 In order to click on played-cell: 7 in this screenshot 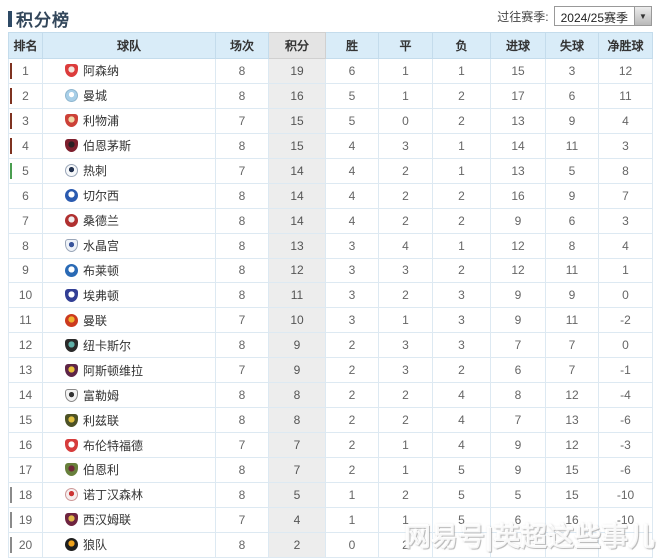, I will do `click(242, 445)`.